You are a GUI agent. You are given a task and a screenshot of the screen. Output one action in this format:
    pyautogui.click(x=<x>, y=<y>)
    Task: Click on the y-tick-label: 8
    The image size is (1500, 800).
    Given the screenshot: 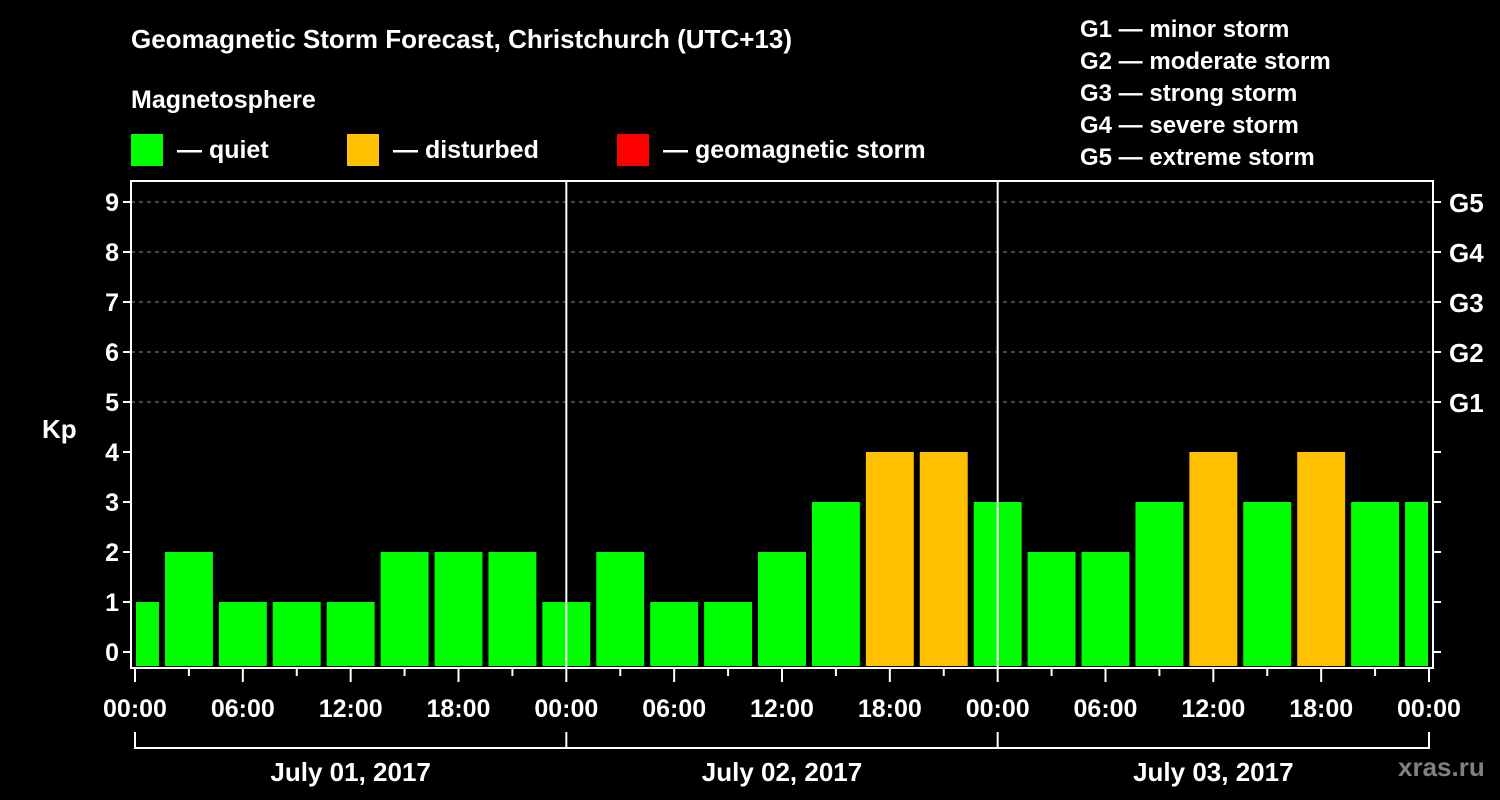 What is the action you would take?
    pyautogui.click(x=112, y=253)
    